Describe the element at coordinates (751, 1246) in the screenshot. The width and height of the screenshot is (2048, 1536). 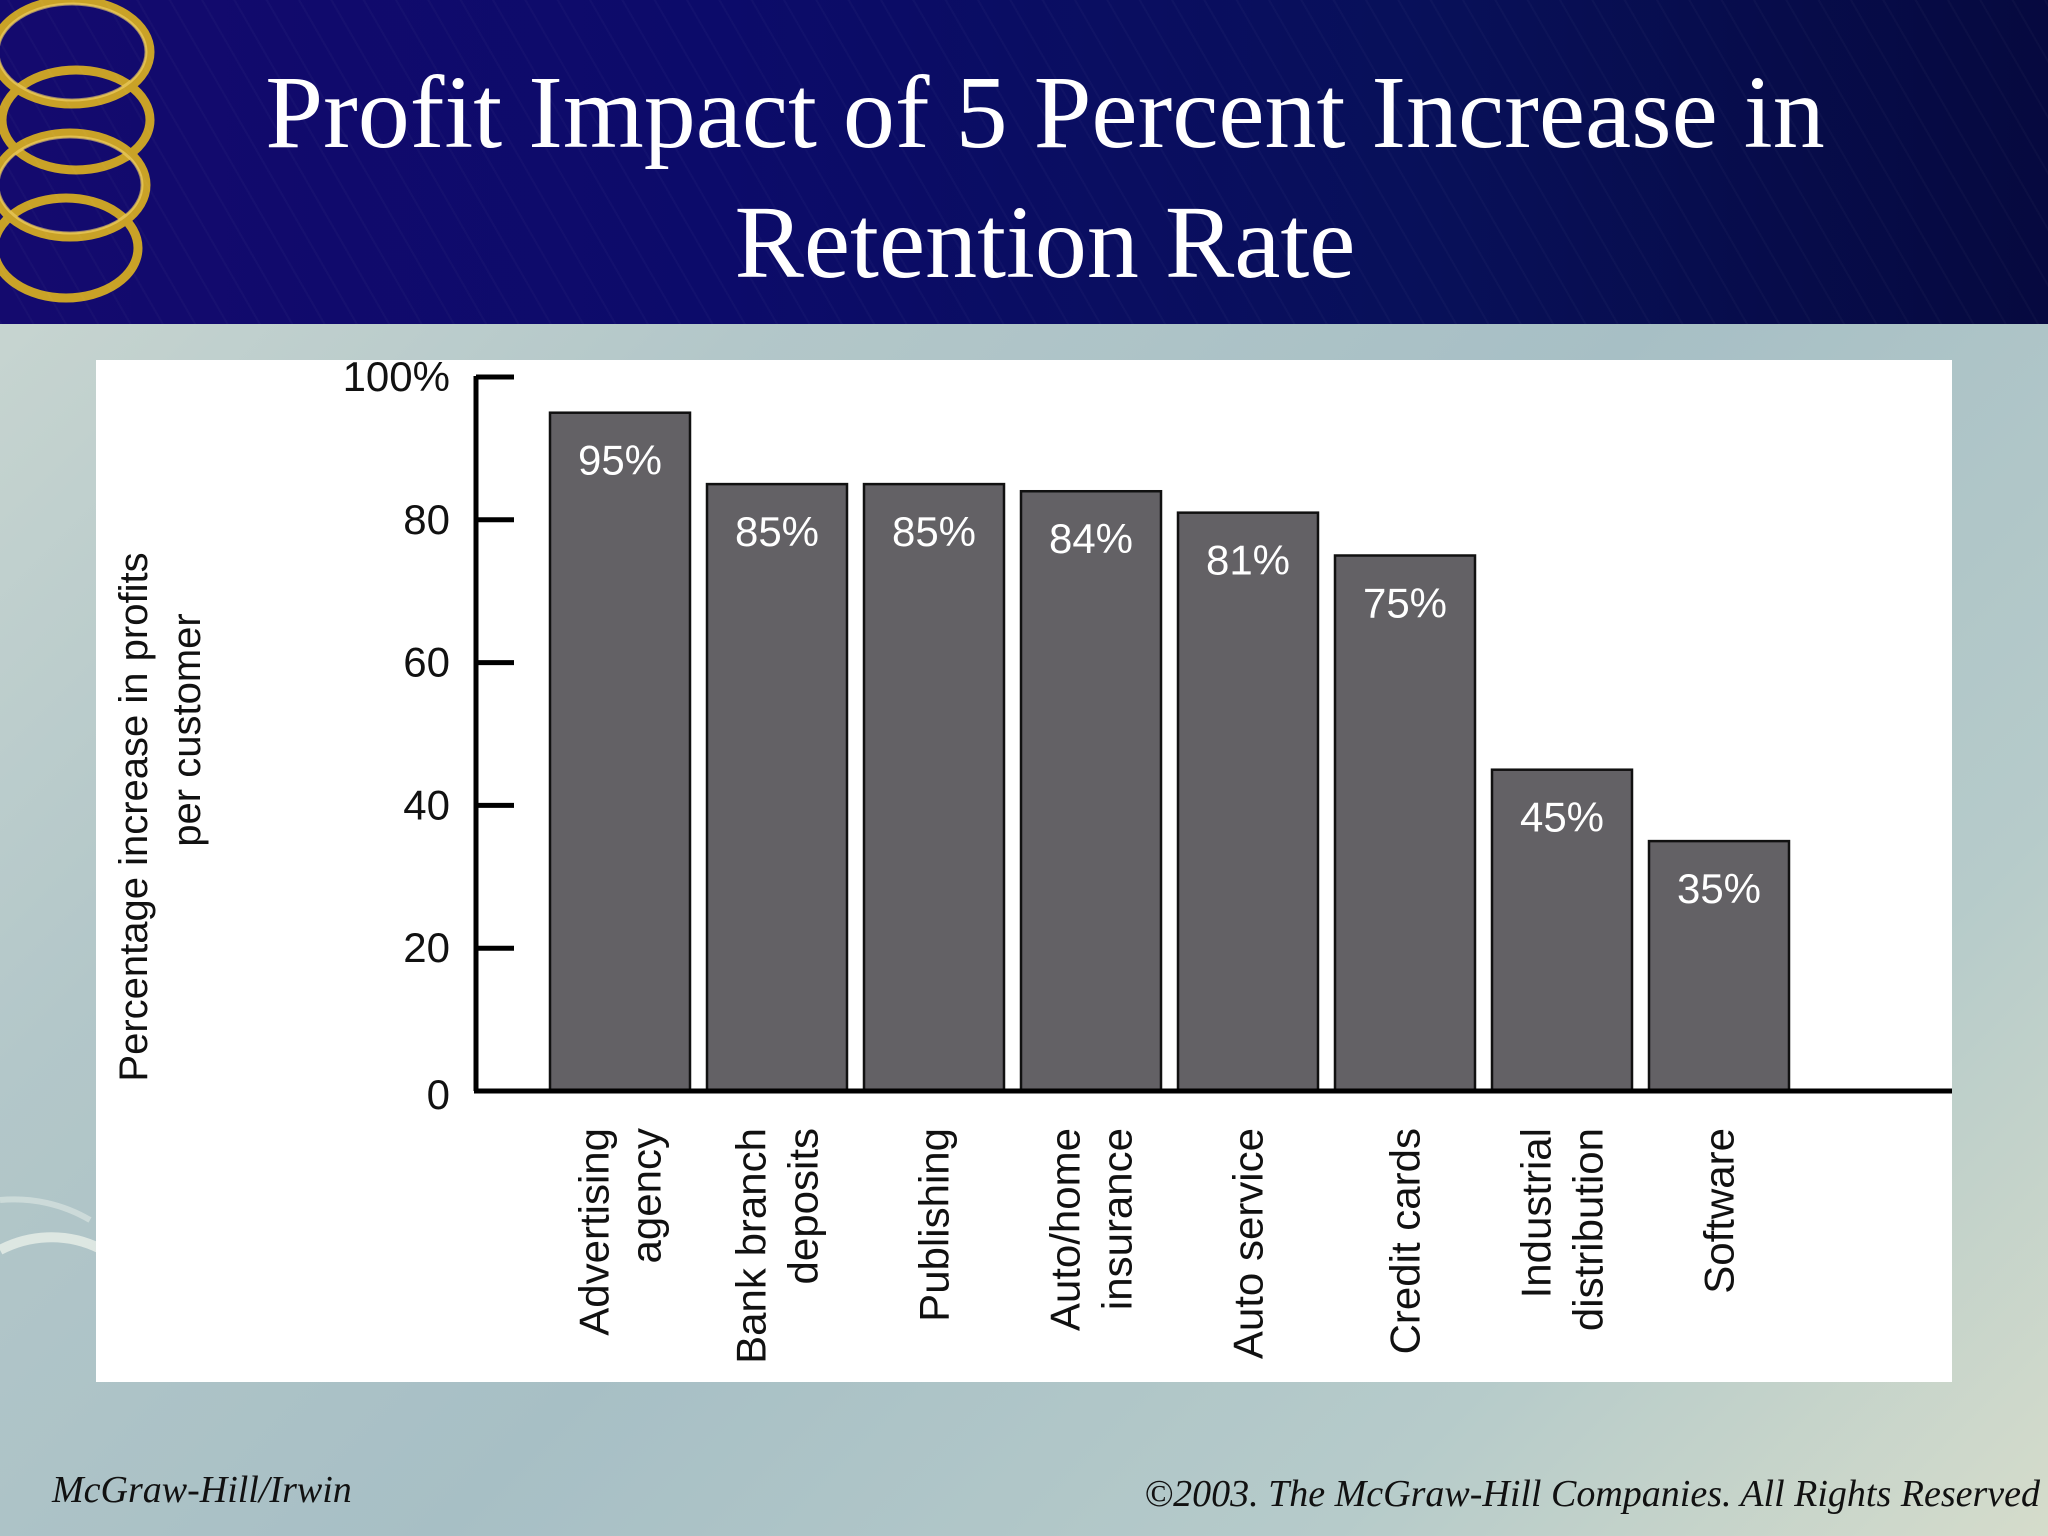
I see `x-category-label-2-line-1: Bank branch` at that location.